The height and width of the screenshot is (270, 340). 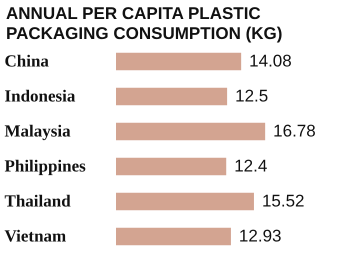 What do you see at coordinates (294, 131) in the screenshot?
I see `data-label: 16.78` at bounding box center [294, 131].